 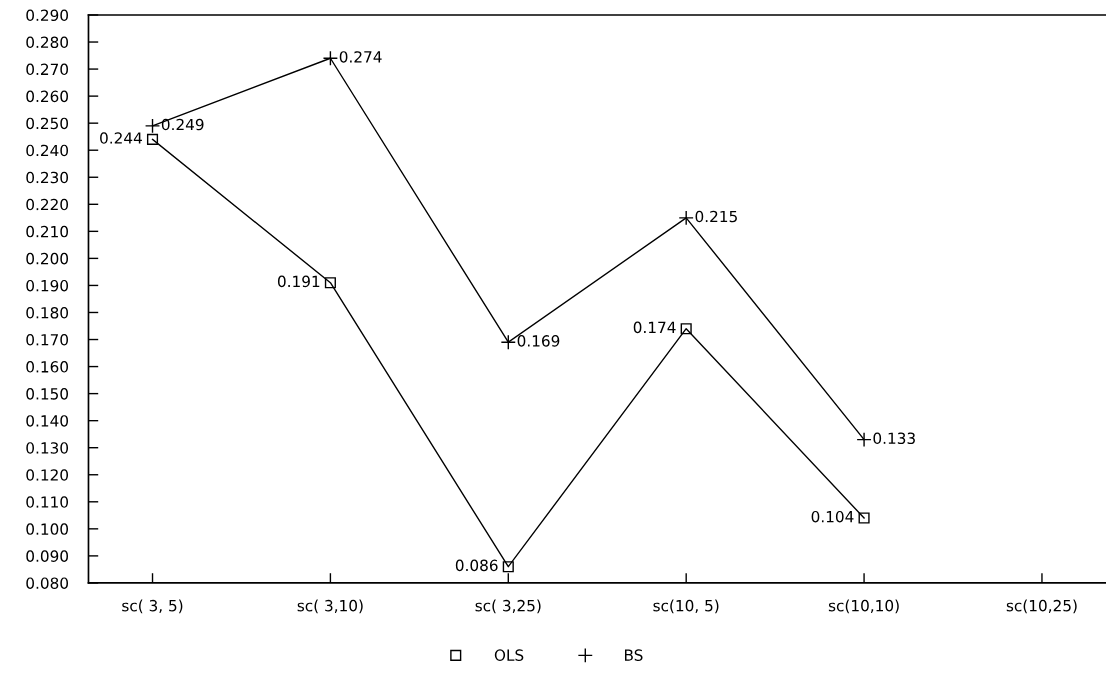 I want to click on data-label: 0.249, so click(x=182, y=124).